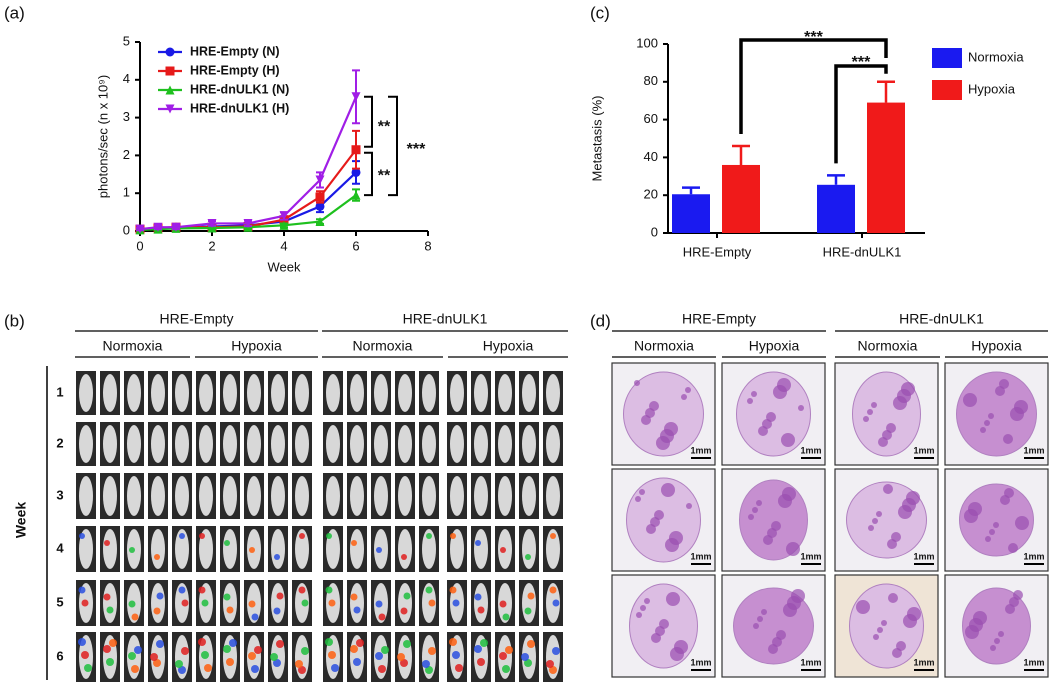  I want to click on x-tick-label: 0, so click(139, 245).